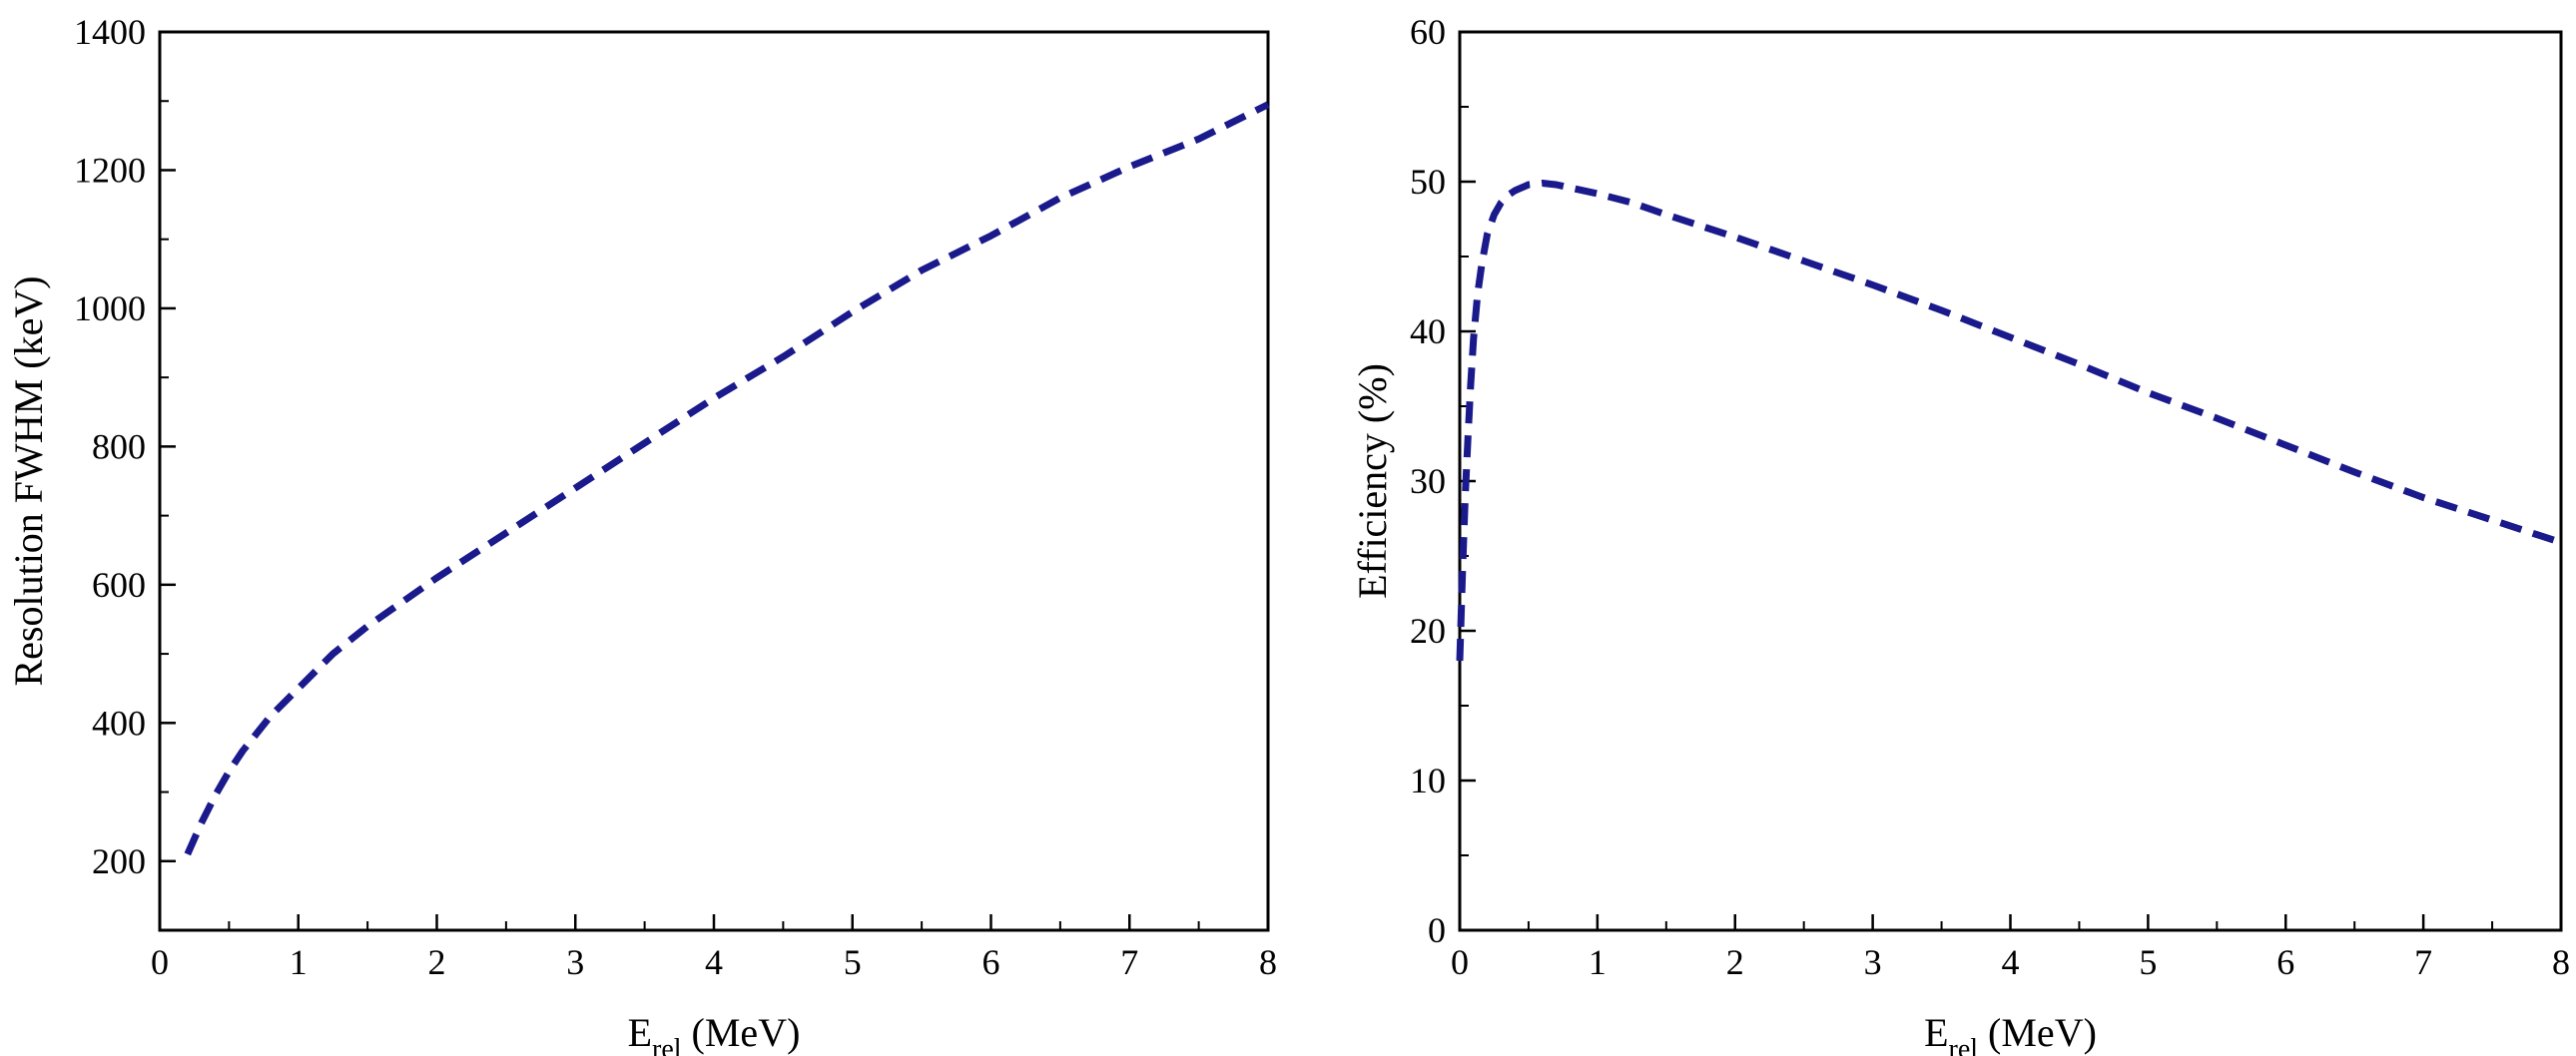  What do you see at coordinates (1428, 182) in the screenshot?
I see `y-tick-label: 50` at bounding box center [1428, 182].